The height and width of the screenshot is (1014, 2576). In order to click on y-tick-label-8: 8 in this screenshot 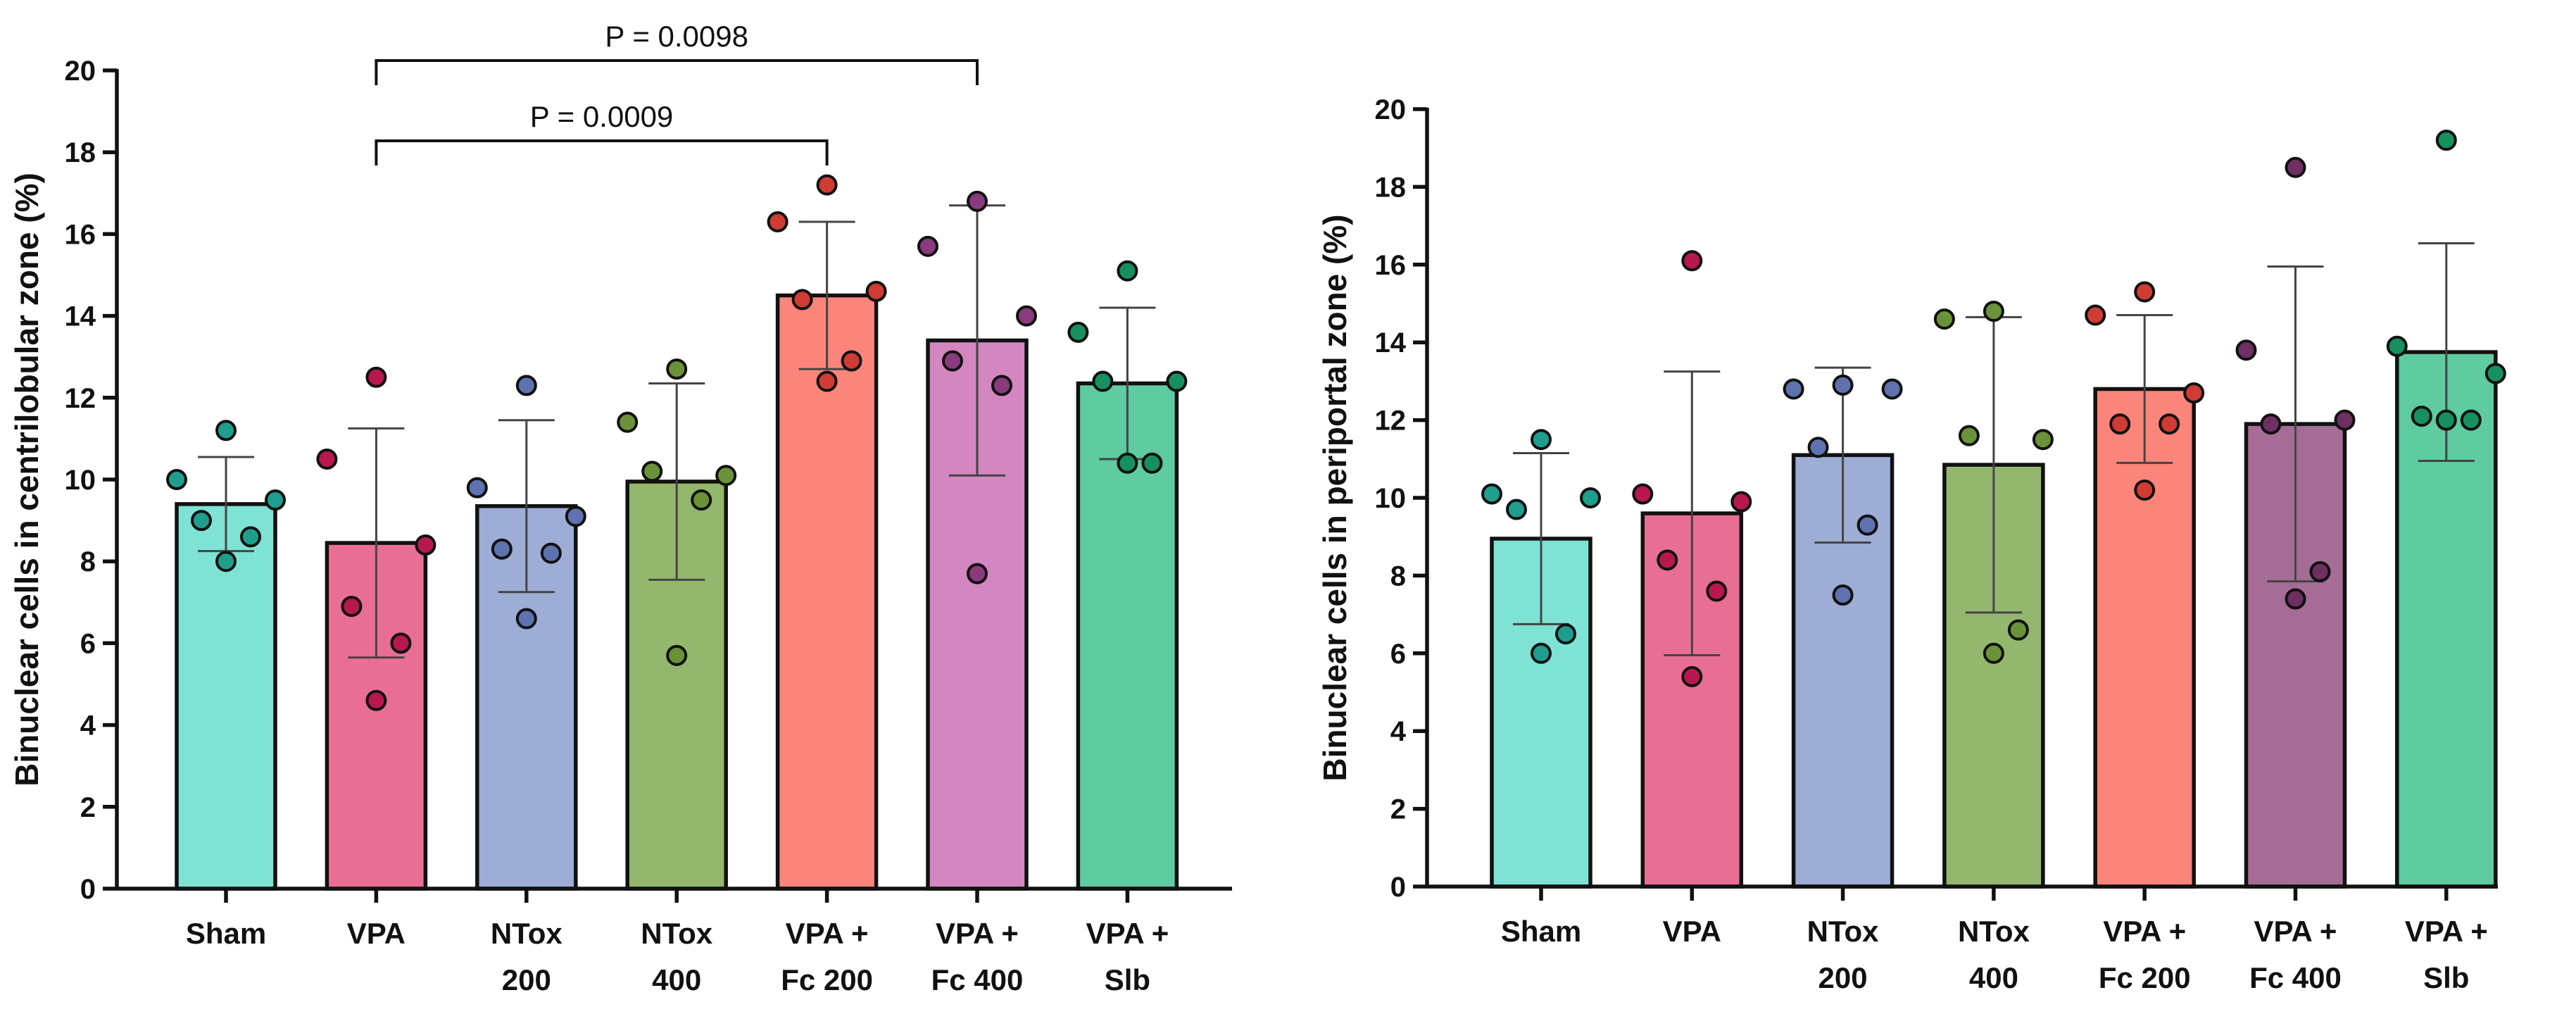, I will do `click(1398, 576)`.